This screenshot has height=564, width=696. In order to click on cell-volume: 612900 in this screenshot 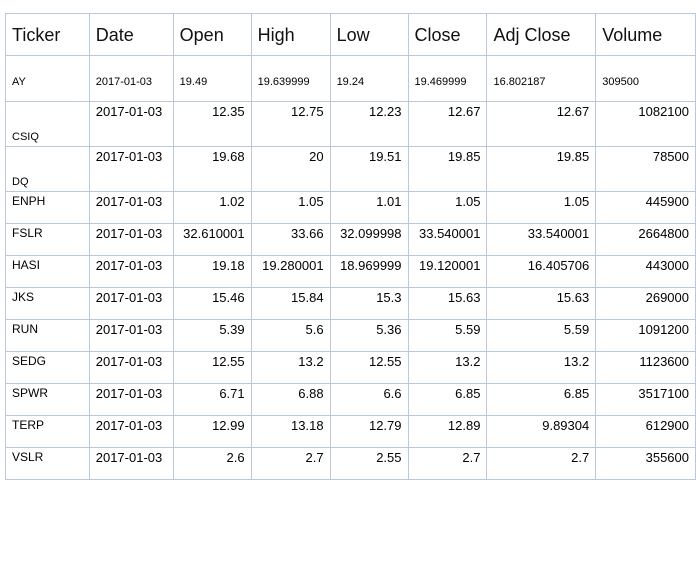, I will do `click(645, 431)`.